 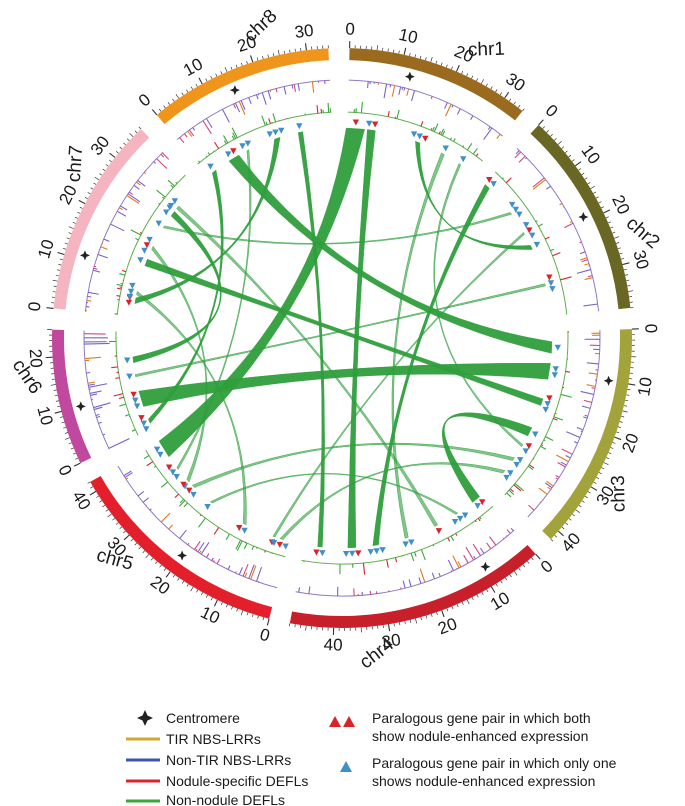 I want to click on synteny-link, so click(x=186, y=296).